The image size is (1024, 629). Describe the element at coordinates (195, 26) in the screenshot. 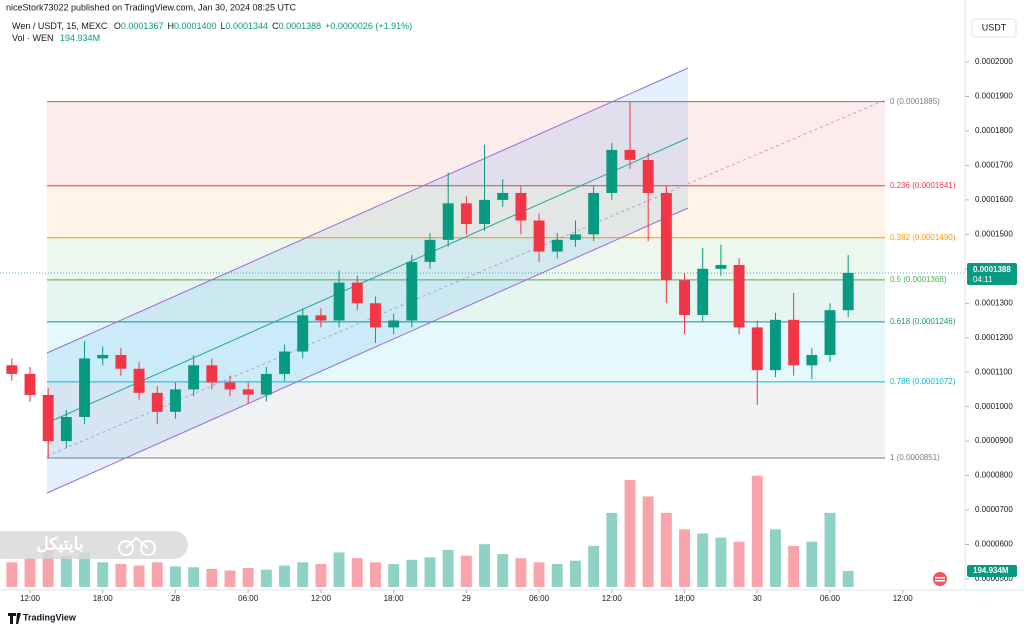

I see `ohlc-value: 0.0001400` at that location.